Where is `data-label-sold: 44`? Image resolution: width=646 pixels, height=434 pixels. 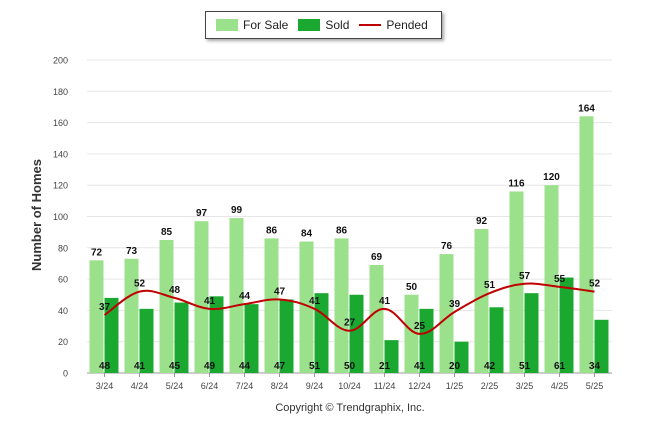
data-label-sold: 44 is located at coordinates (245, 366).